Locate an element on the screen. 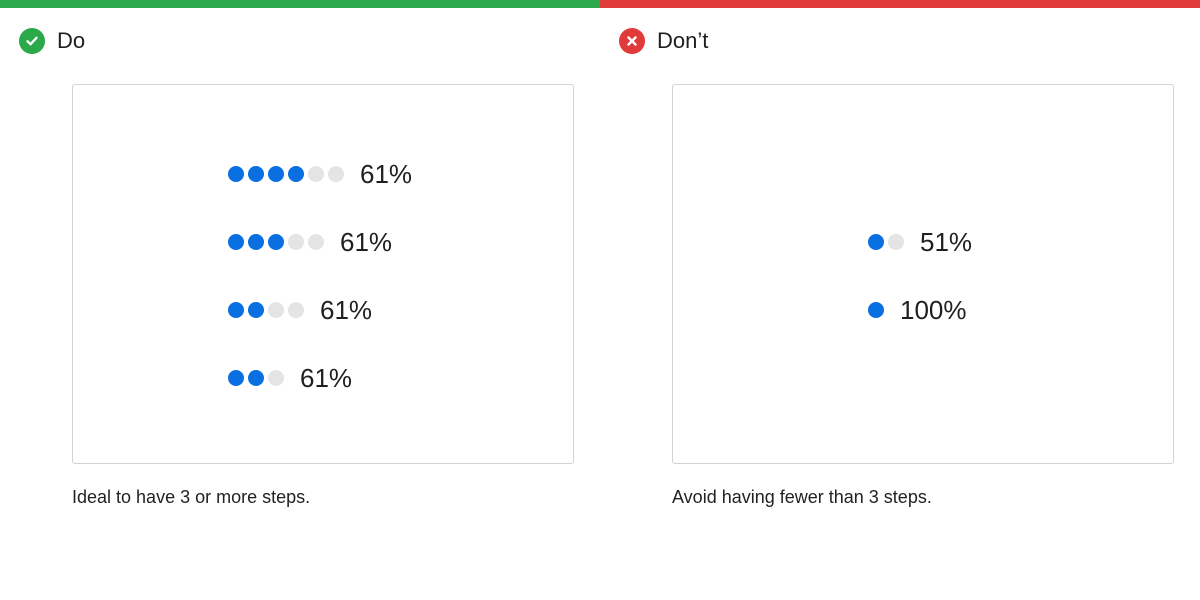 The image size is (1200, 600). cross-icon is located at coordinates (632, 41).